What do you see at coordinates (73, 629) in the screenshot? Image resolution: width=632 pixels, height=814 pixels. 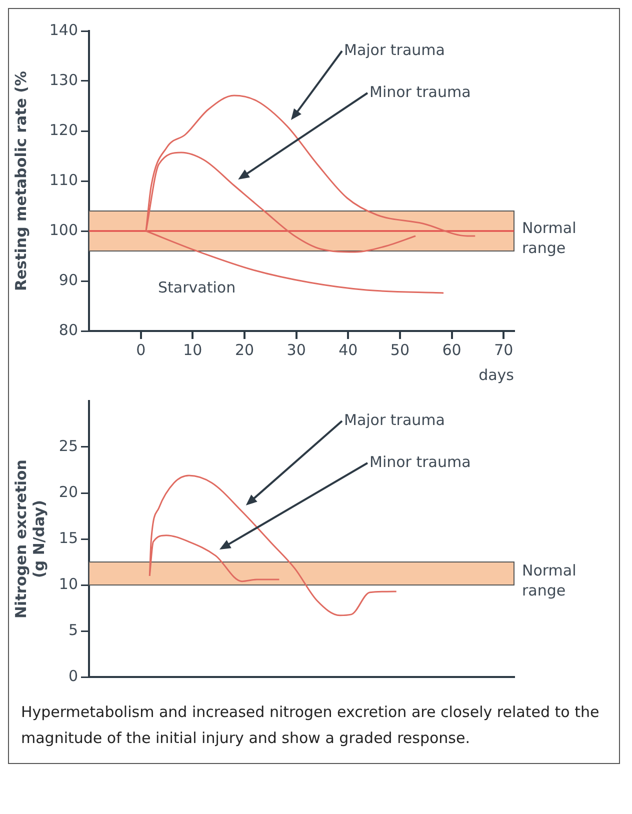 I see `y-tick-label: 5` at bounding box center [73, 629].